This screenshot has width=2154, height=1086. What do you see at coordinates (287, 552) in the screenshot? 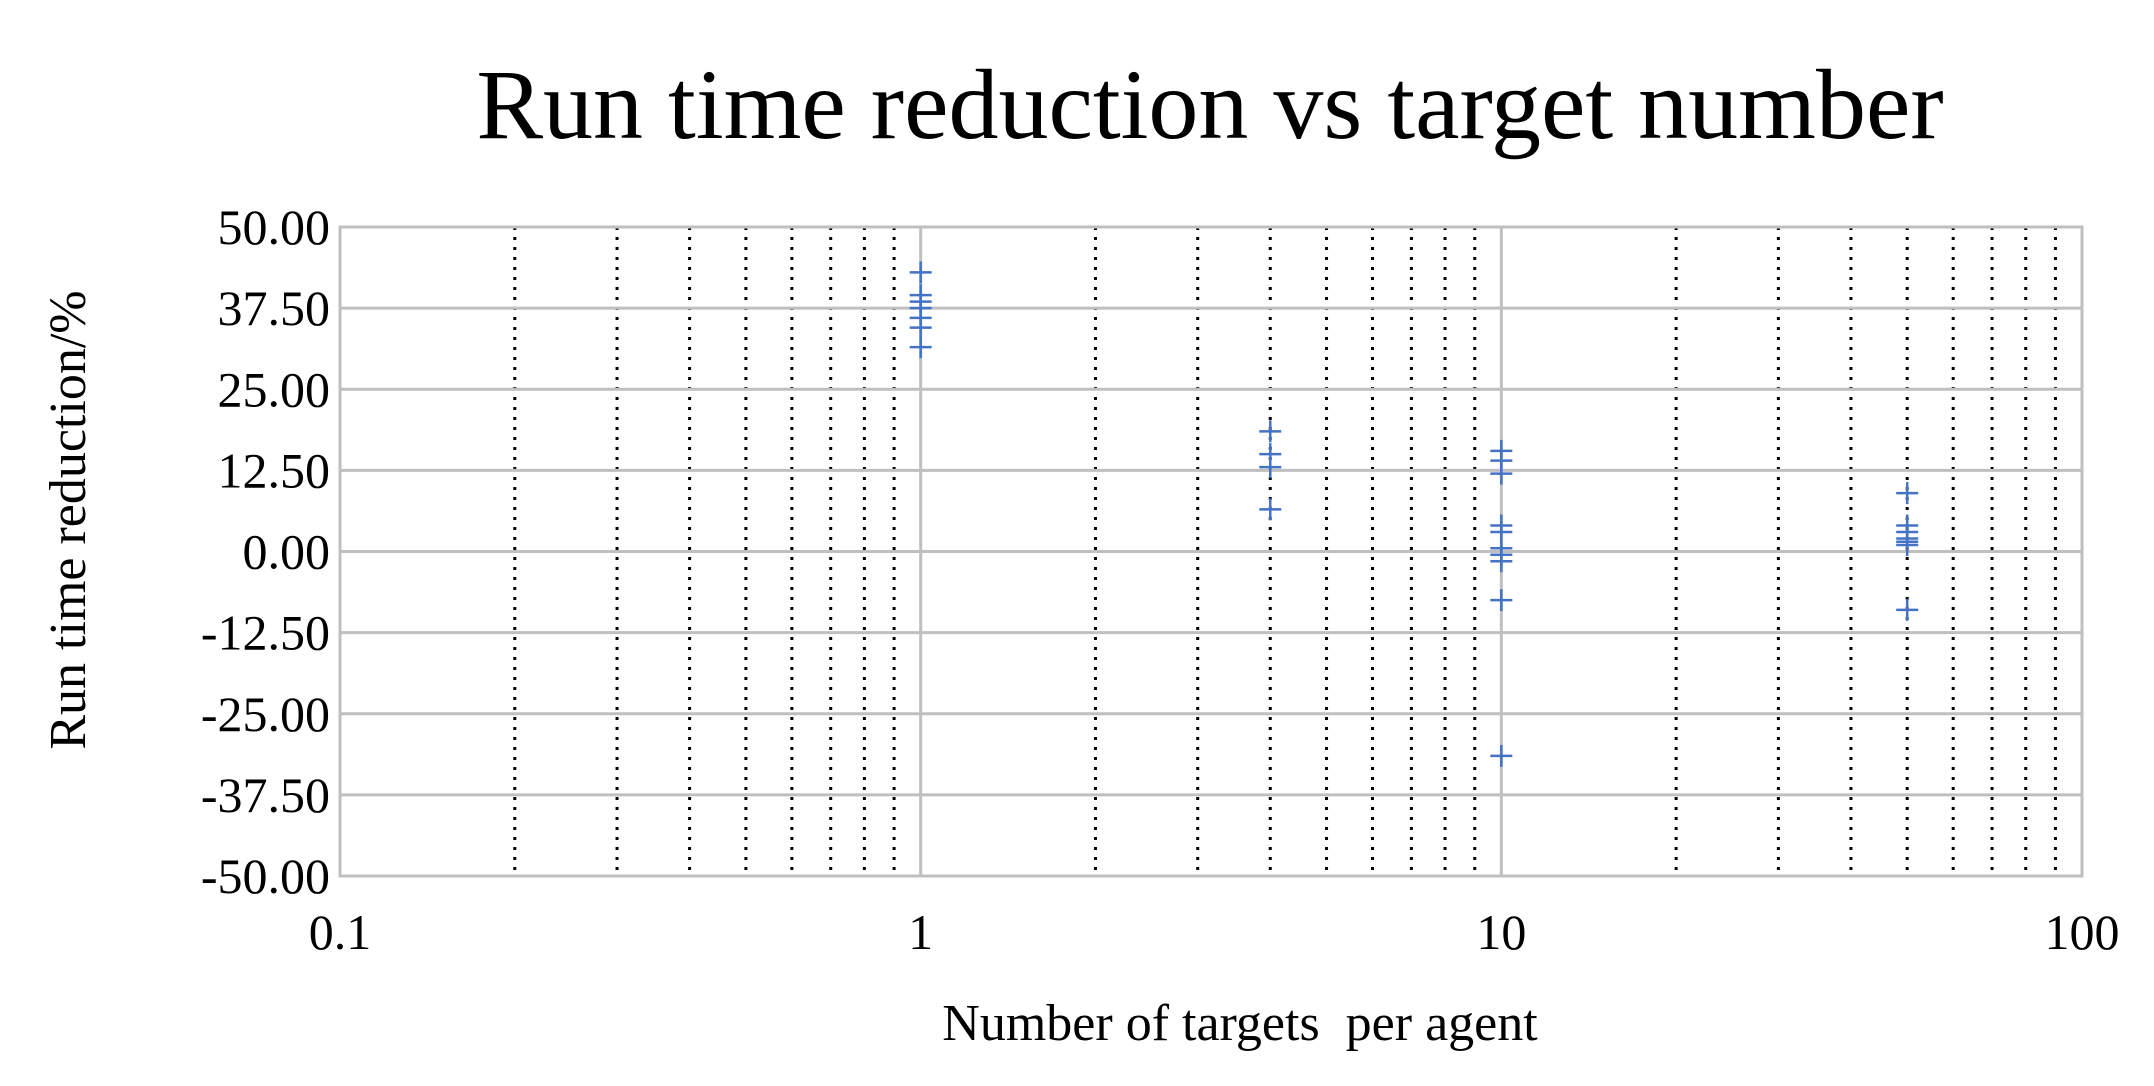
I see `y-tick-label: 0.00` at bounding box center [287, 552].